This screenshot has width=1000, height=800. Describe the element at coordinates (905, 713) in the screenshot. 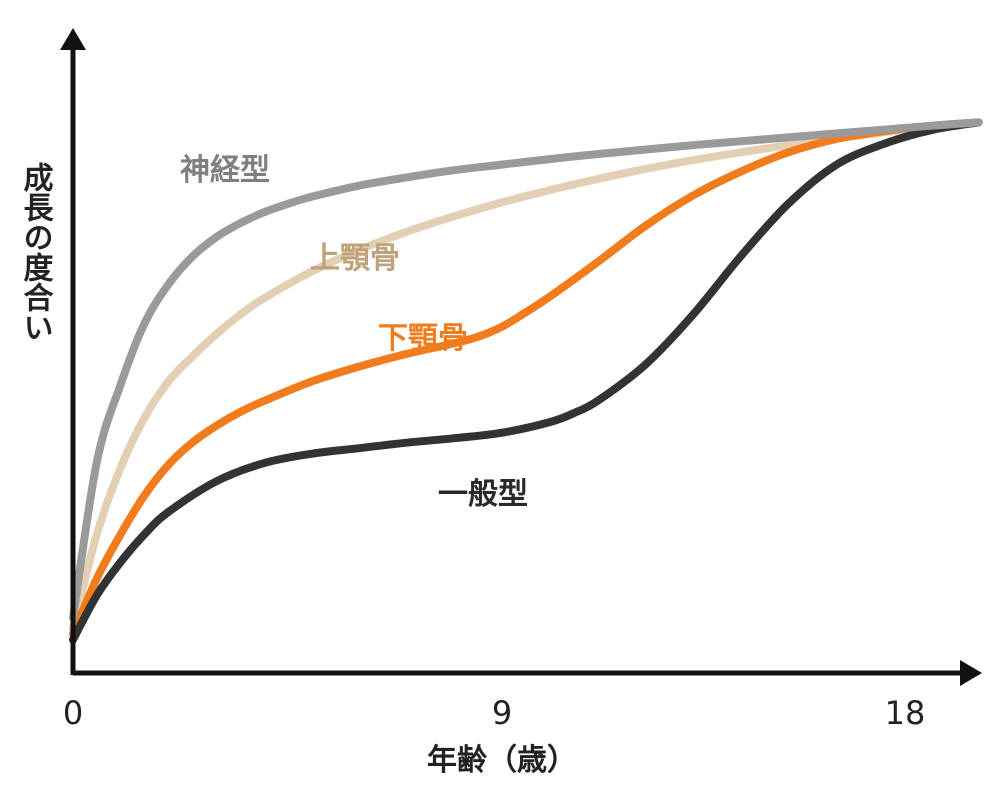

I see `x-tick-label-18: 18` at that location.